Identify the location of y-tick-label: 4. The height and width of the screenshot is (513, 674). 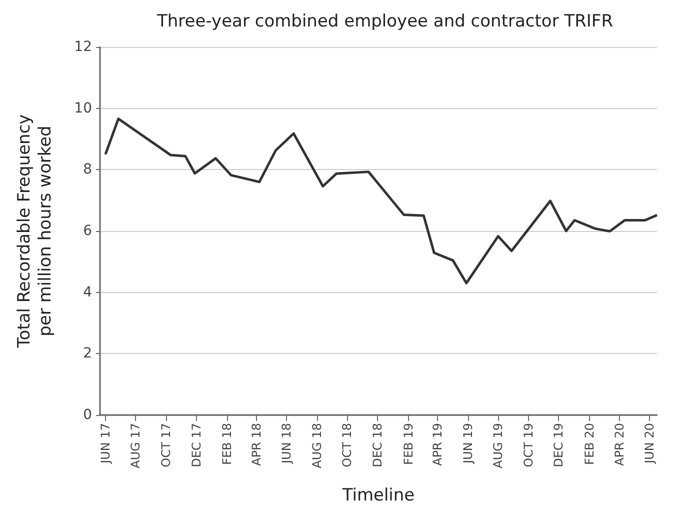
(87, 292).